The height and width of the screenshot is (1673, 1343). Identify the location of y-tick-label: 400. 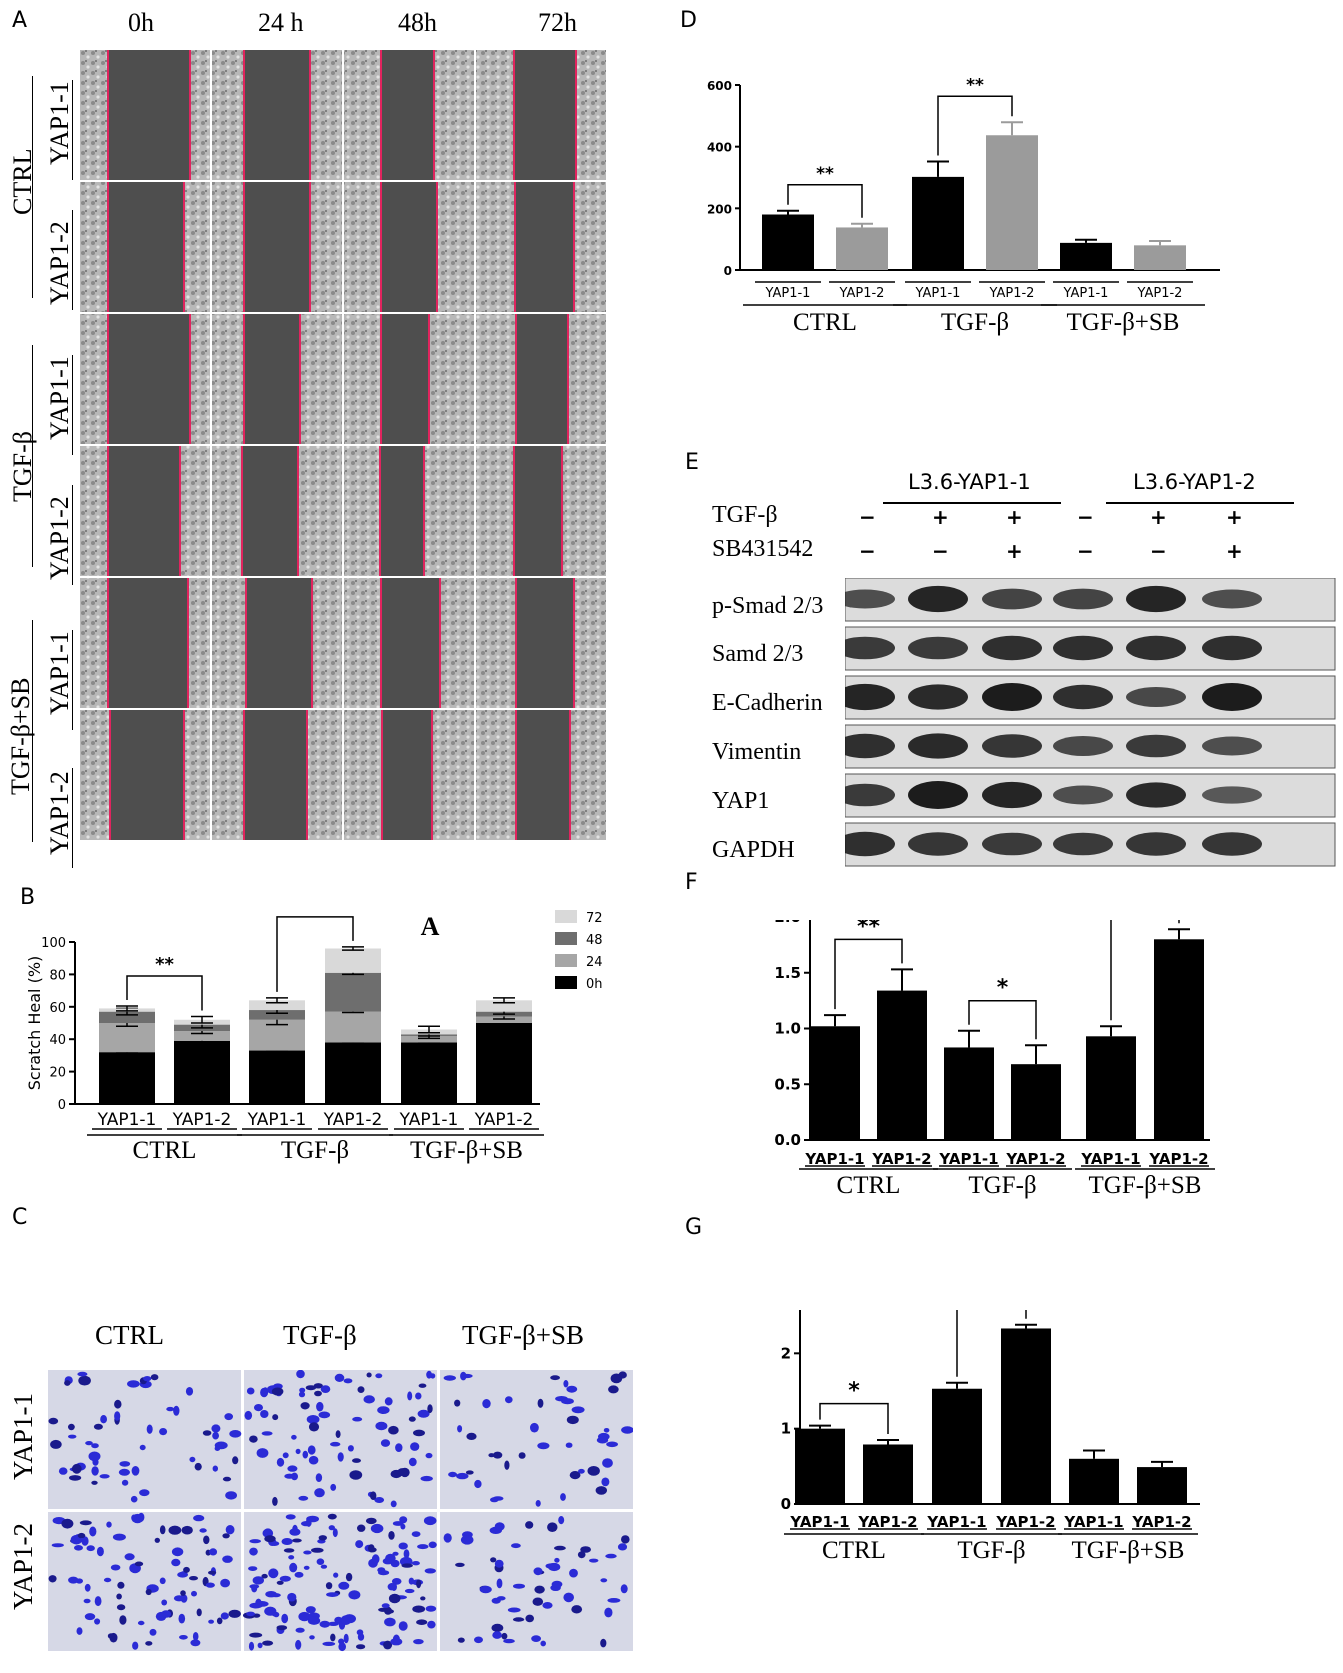
(719, 148).